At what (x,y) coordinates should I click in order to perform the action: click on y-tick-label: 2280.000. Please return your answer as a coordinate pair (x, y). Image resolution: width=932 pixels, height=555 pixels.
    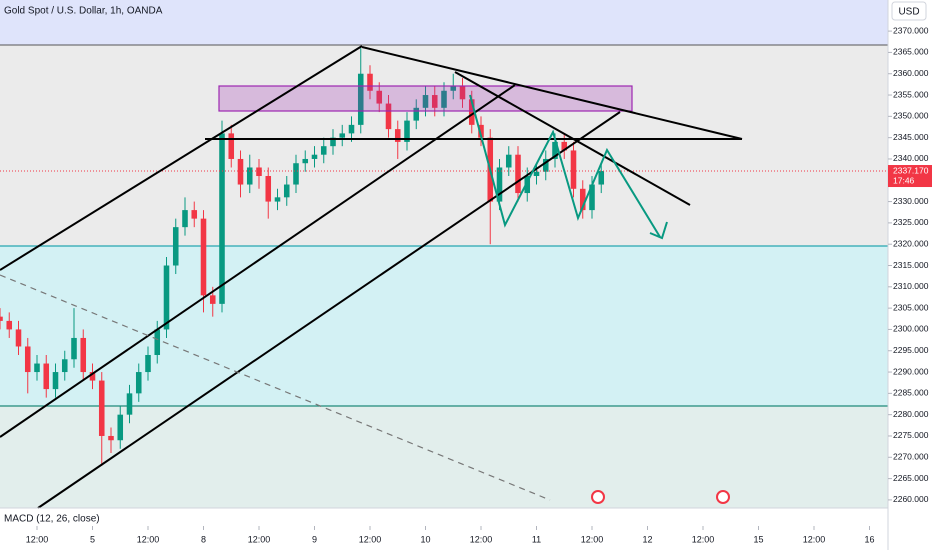
    Looking at the image, I should click on (911, 414).